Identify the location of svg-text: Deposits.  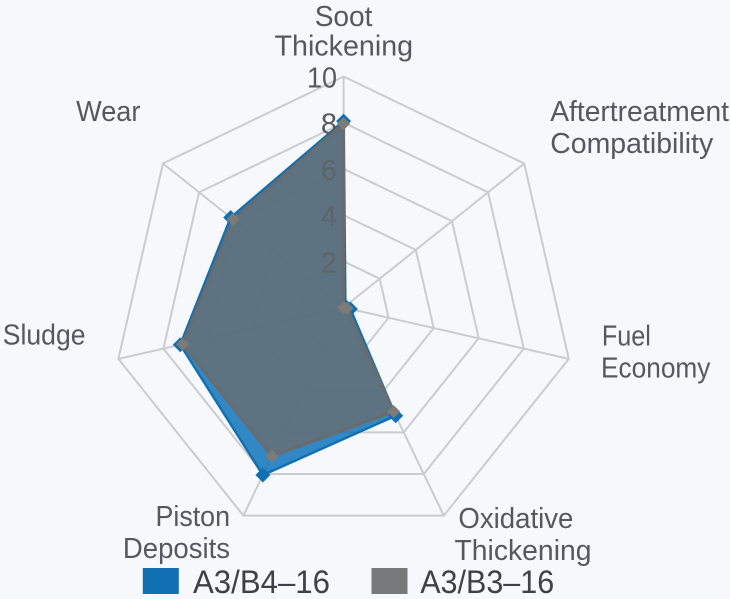
(176, 549).